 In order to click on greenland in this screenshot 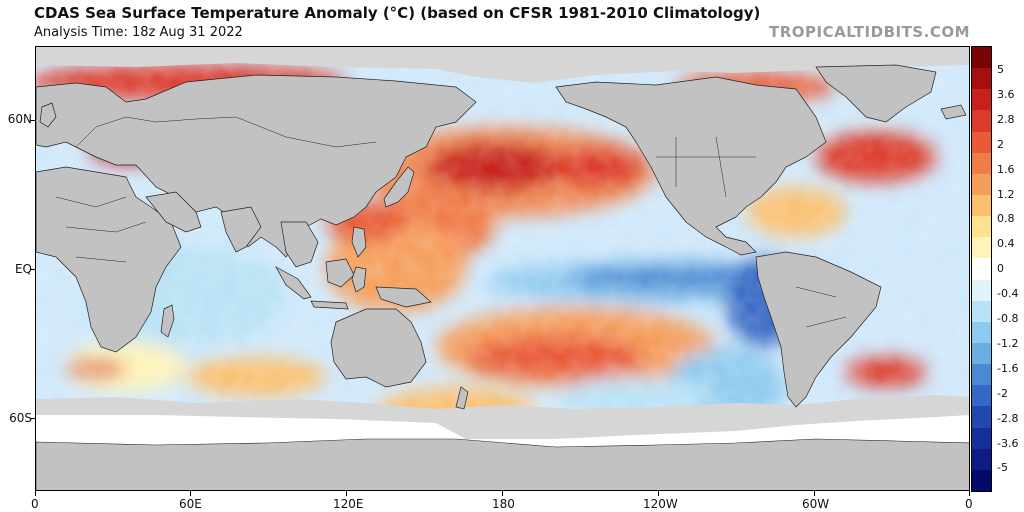, I will do `click(876, 93)`.